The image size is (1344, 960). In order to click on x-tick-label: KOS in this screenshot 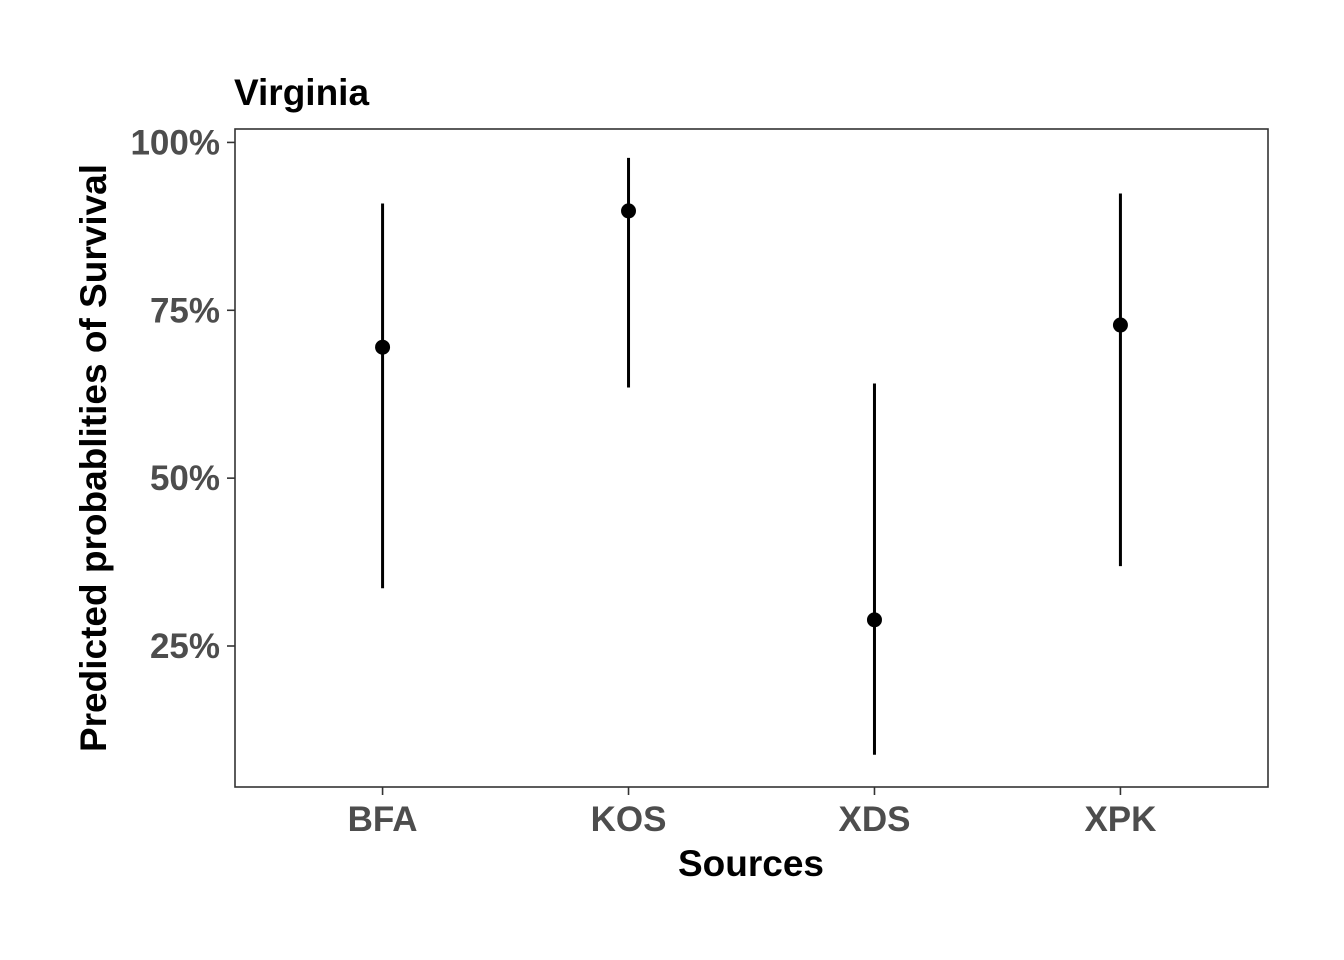, I will do `click(629, 819)`.